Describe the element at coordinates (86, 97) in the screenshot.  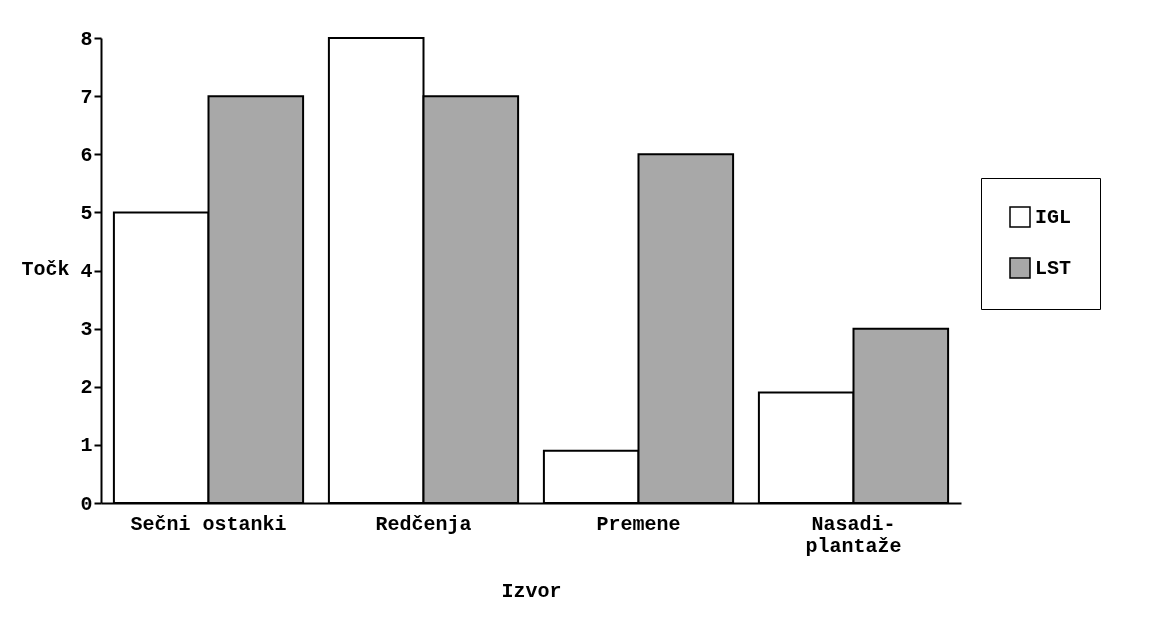
I see `y-tick-label: 7` at that location.